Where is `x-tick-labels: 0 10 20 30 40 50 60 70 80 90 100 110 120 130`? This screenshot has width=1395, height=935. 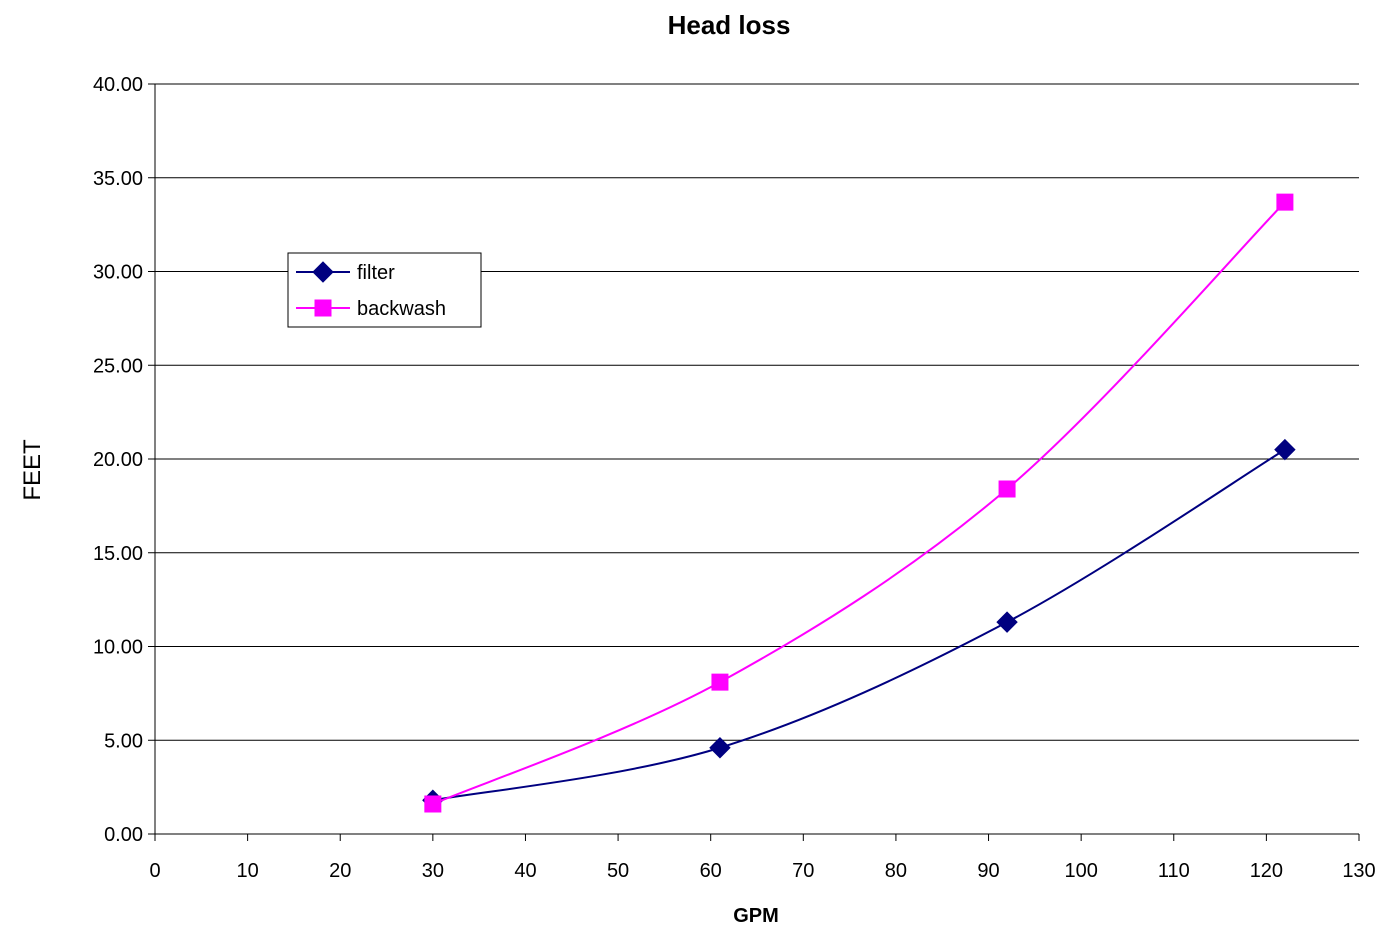 x-tick-labels: 0 10 20 30 40 50 60 70 80 90 100 110 120 130 is located at coordinates (762, 871).